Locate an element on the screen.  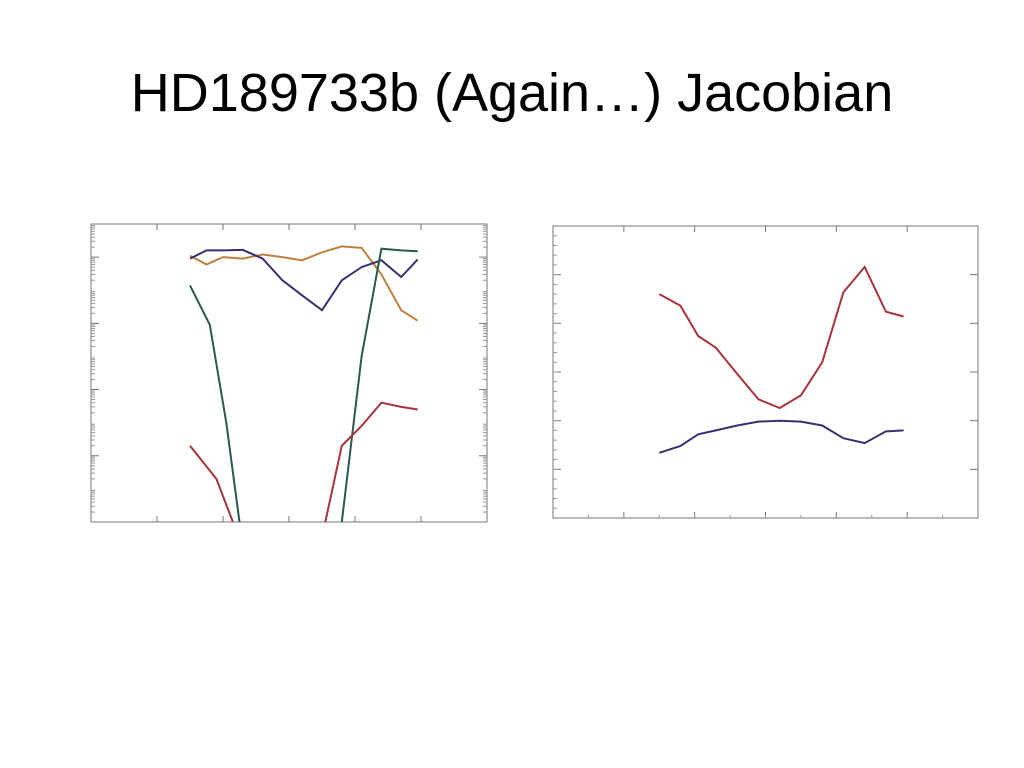
series-group is located at coordinates (304, 383).